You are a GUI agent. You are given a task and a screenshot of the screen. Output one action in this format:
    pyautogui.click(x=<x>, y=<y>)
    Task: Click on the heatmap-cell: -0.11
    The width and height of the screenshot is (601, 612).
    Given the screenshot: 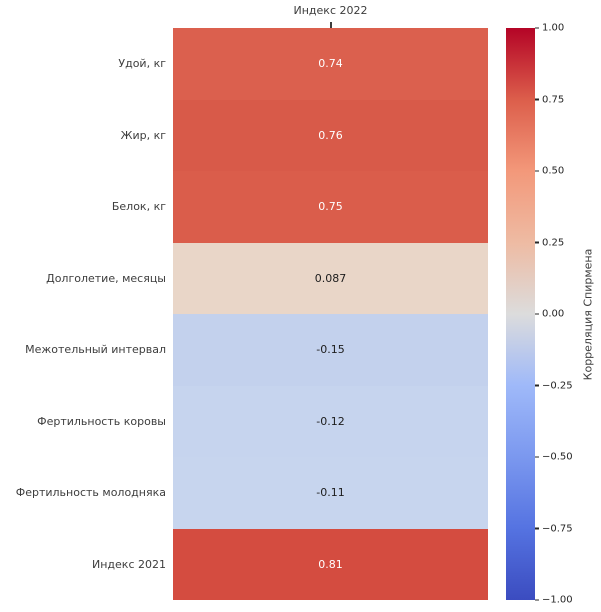 What is the action you would take?
    pyautogui.click(x=330, y=493)
    